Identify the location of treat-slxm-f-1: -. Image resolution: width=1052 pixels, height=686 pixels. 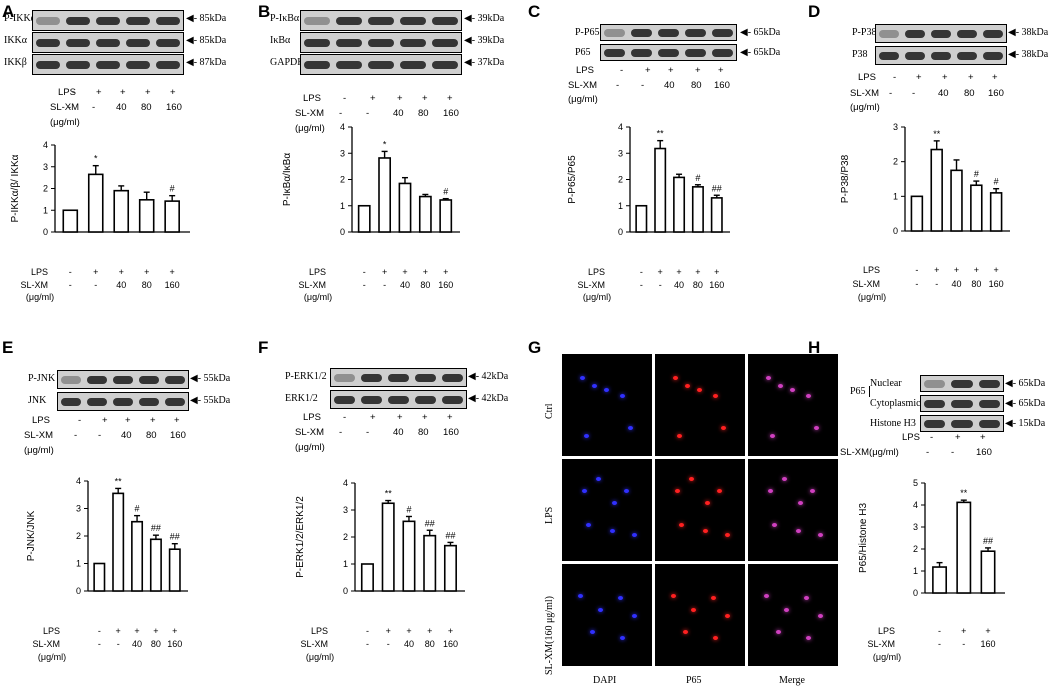
(368, 432).